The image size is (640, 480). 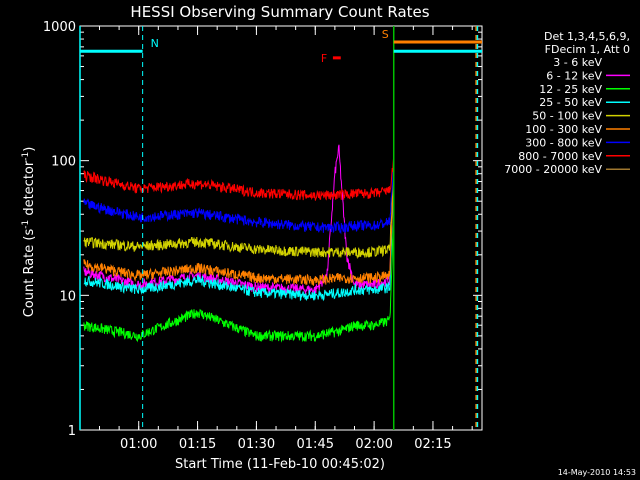 What do you see at coordinates (570, 102) in the screenshot?
I see `legend-entry-label: 25 - 50 keV` at bounding box center [570, 102].